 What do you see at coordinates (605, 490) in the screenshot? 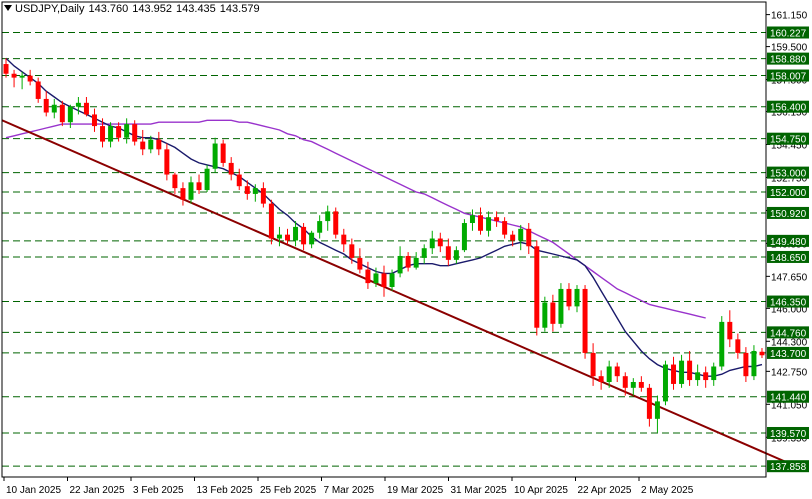
I see `x-tick-label: 22 Apr 2025` at bounding box center [605, 490].